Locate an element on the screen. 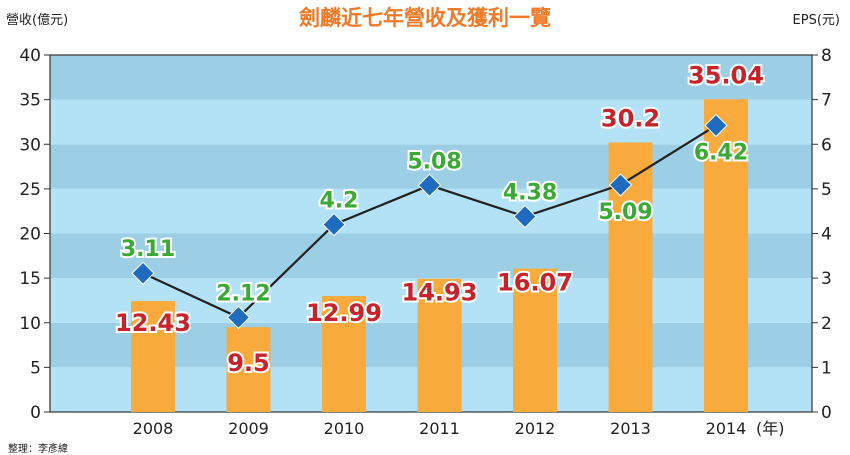 The image size is (850, 455). x-axis-tick-label: 2013 is located at coordinates (630, 428).